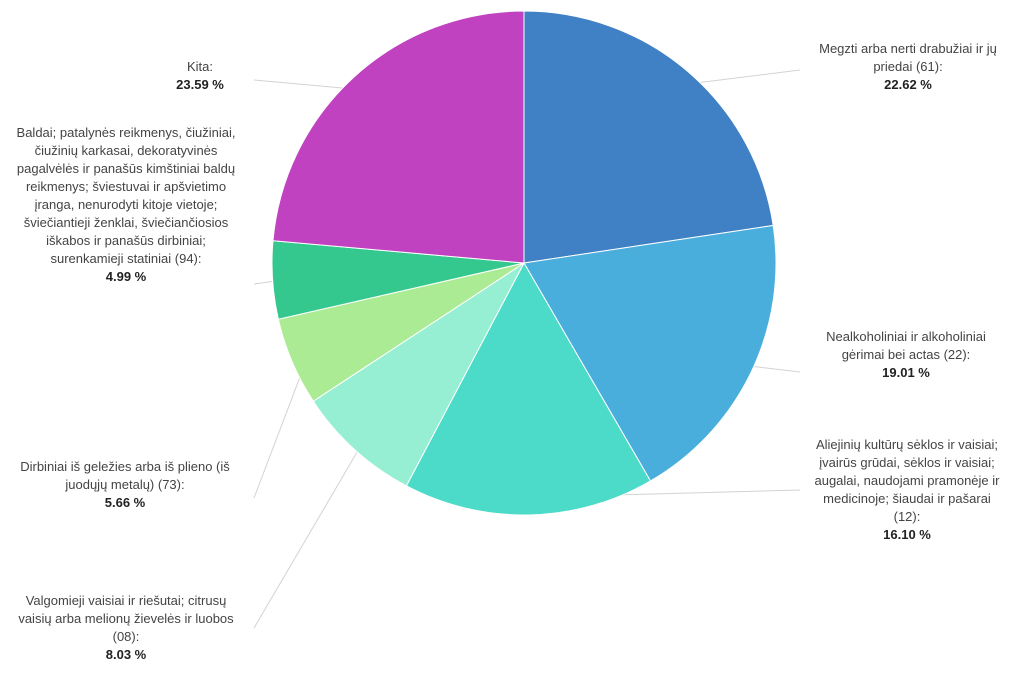 The height and width of the screenshot is (684, 1032). Describe the element at coordinates (528, 388) in the screenshot. I see `slice-aliejiniu` at that location.